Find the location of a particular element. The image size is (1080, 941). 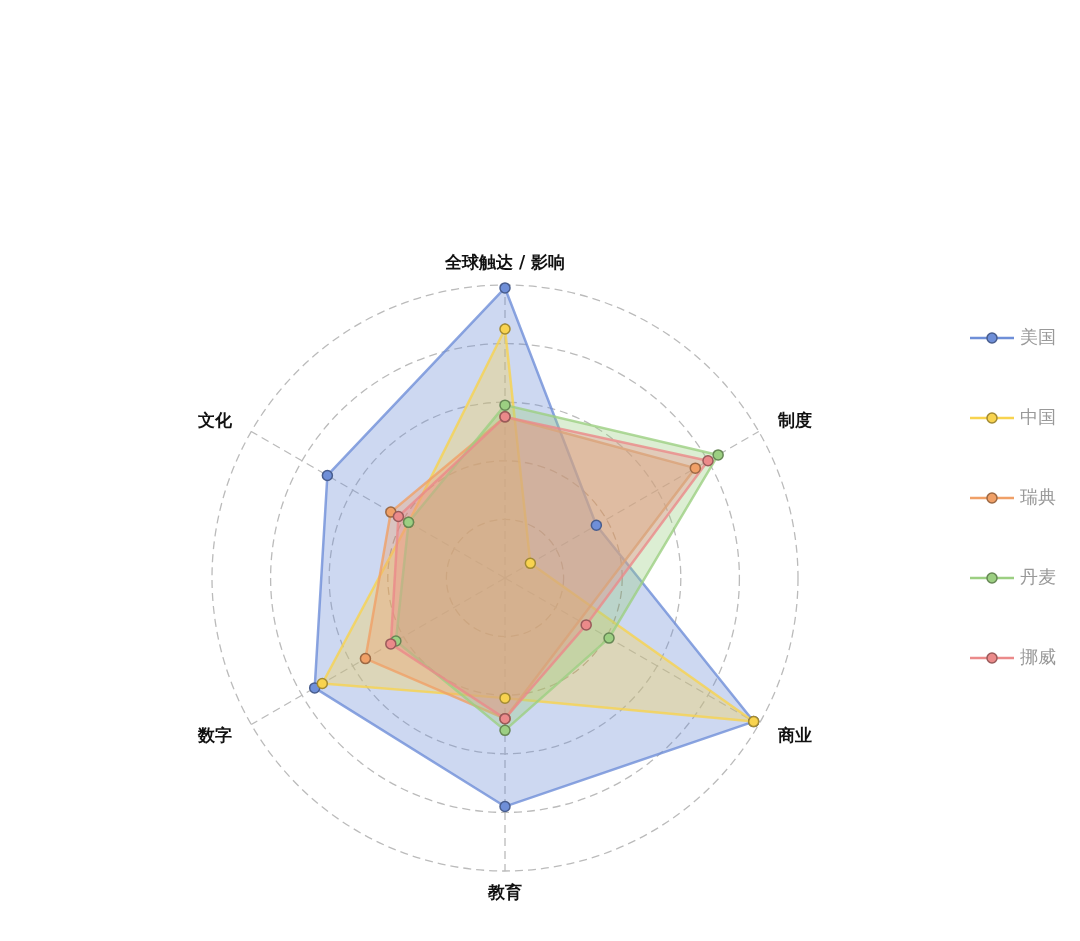

legend-label: 中国 is located at coordinates (1038, 416).